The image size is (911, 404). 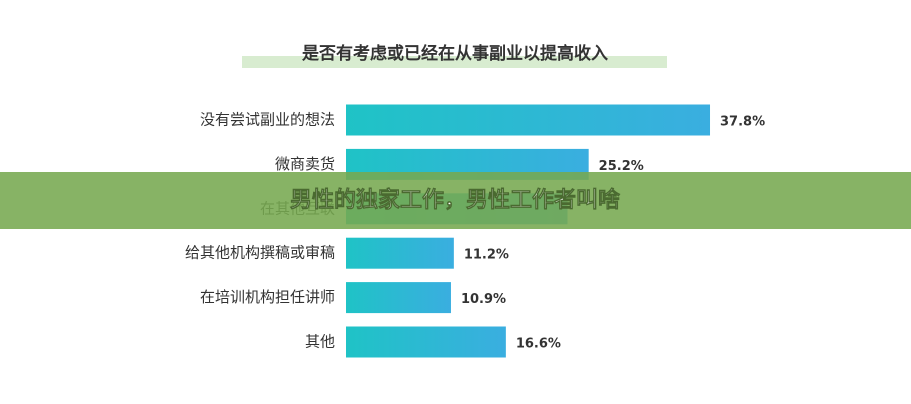 I want to click on banner, so click(x=455, y=200).